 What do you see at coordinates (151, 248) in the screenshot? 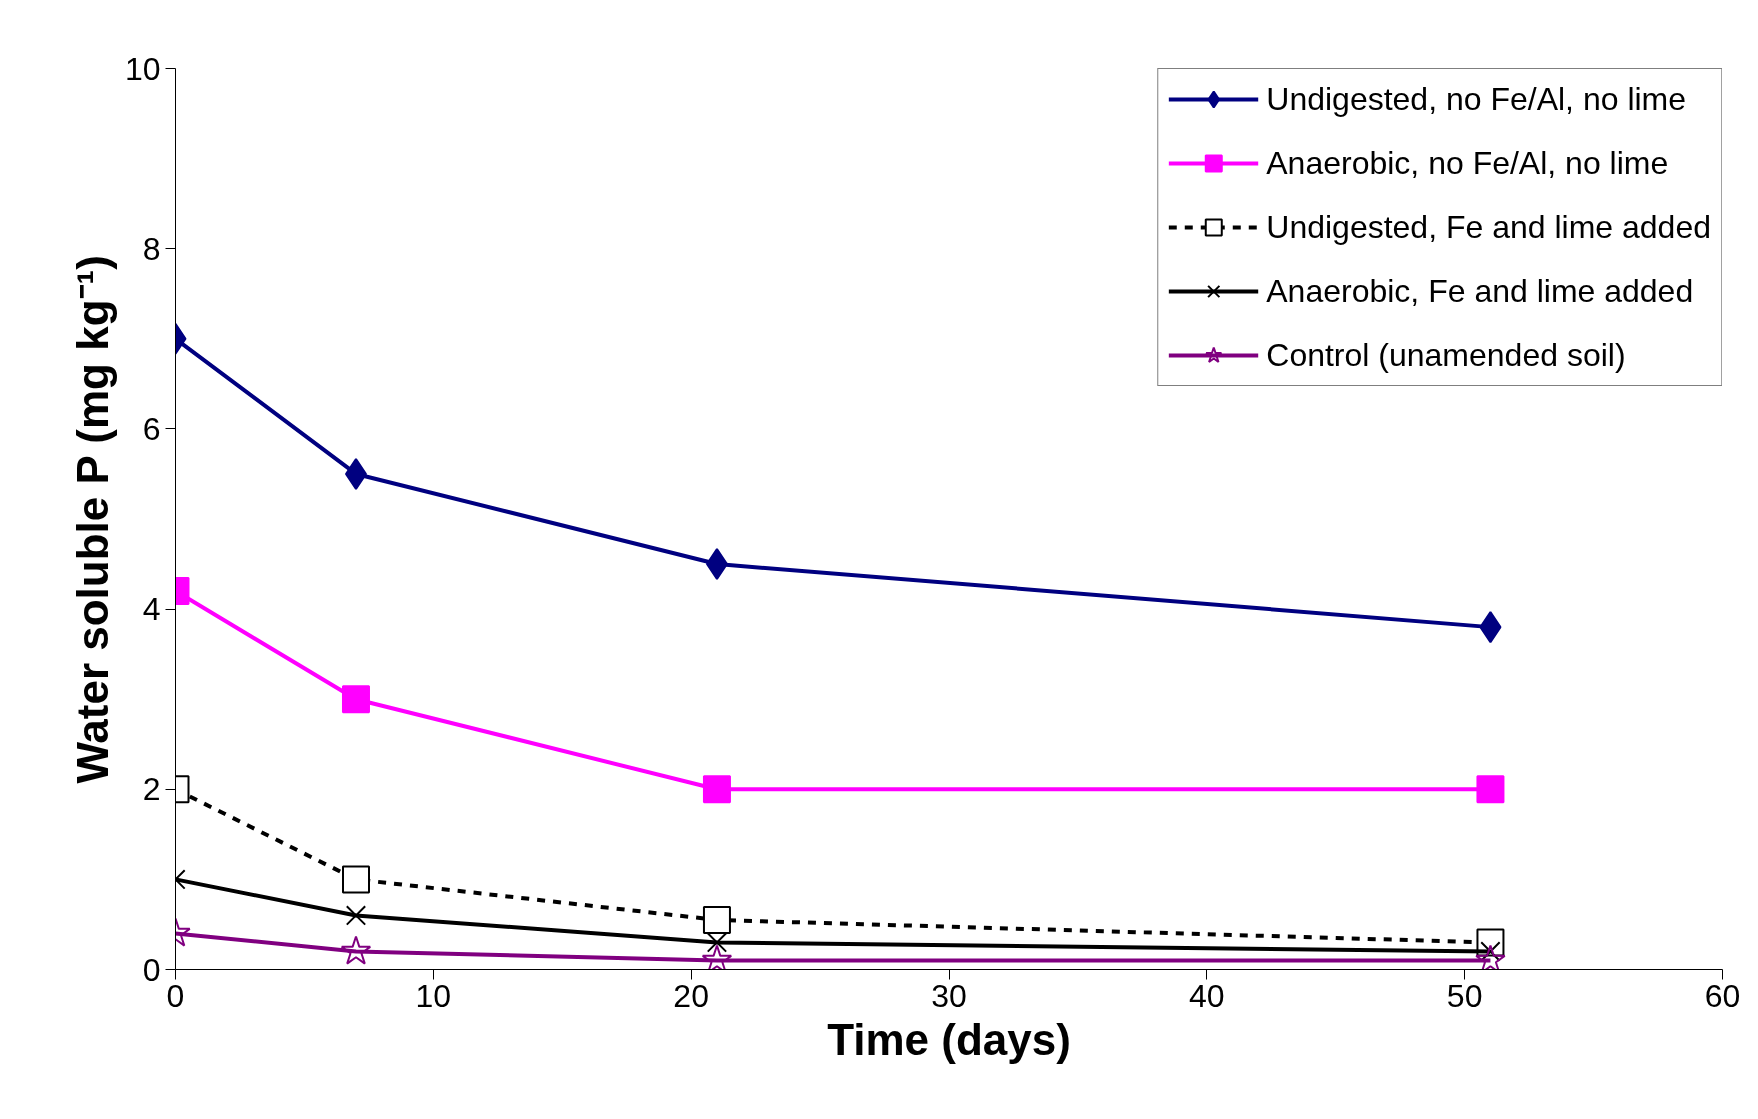
I see `y-tick-label: 8` at bounding box center [151, 248].